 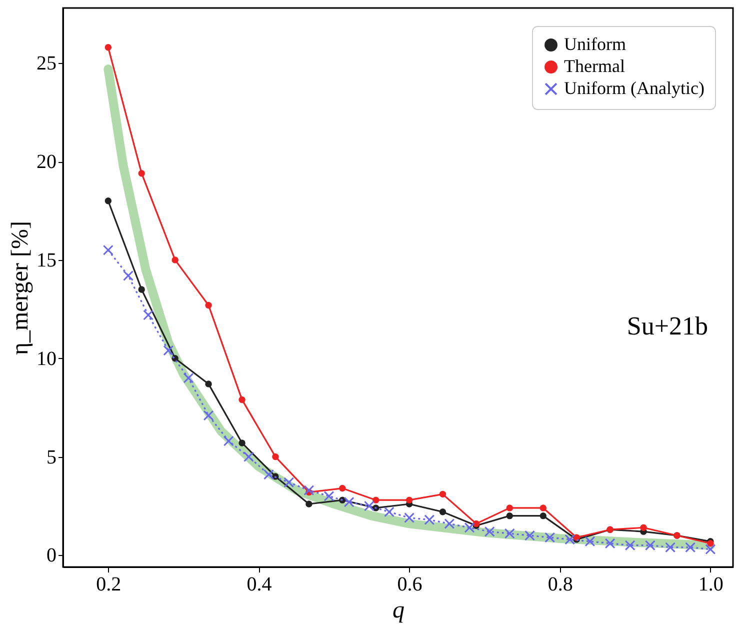 I want to click on x-tick-label: 0.6, so click(x=409, y=585).